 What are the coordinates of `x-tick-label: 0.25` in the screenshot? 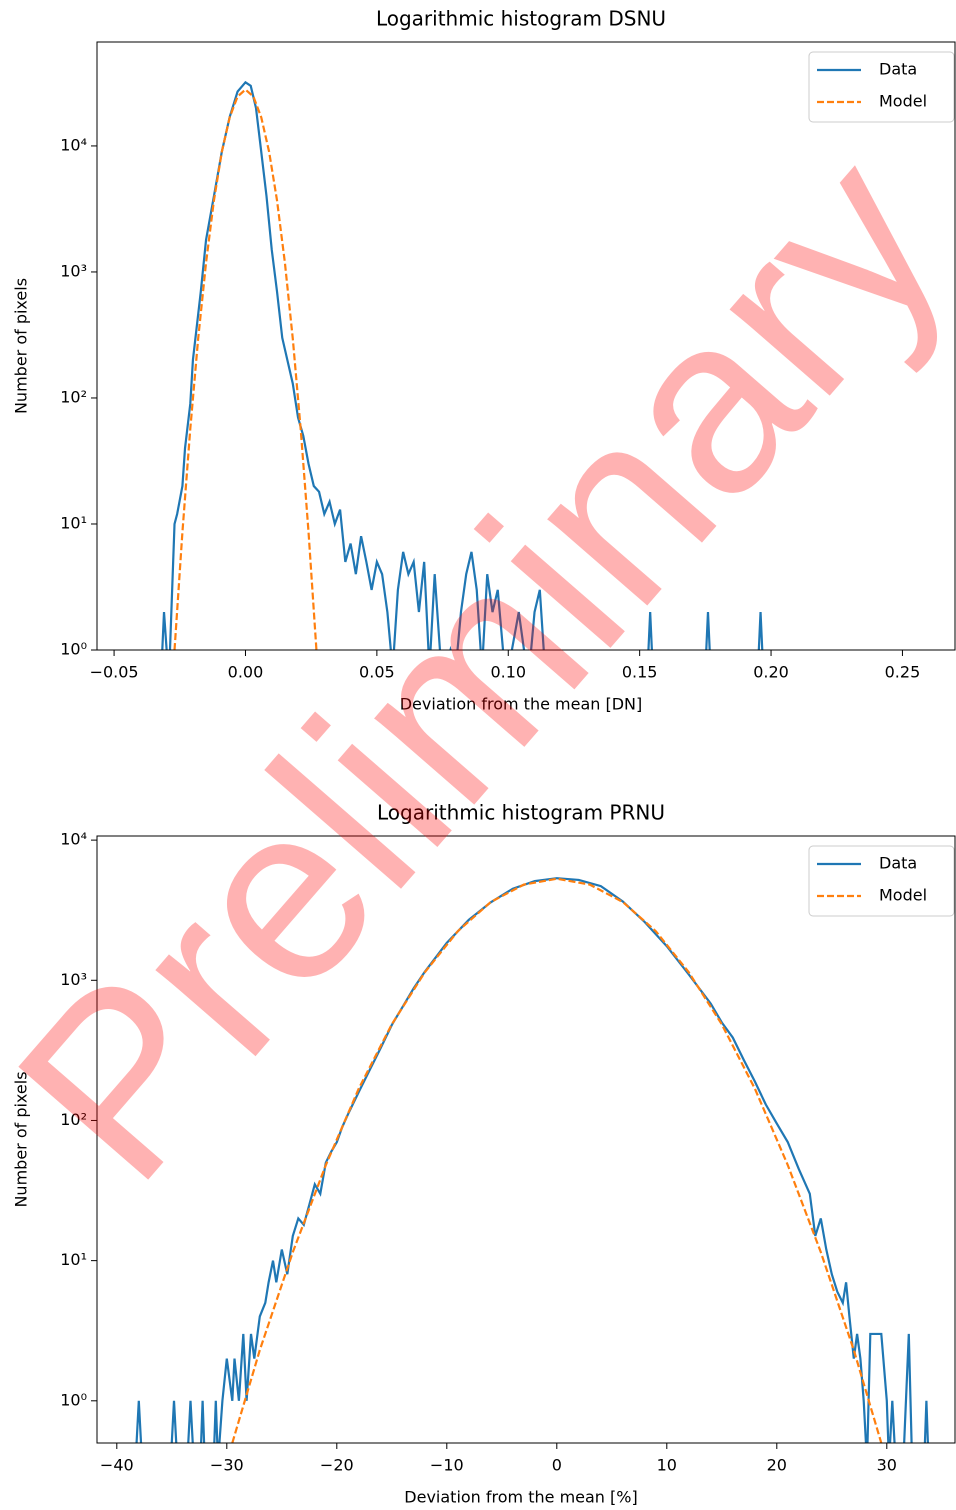 It's located at (903, 672).